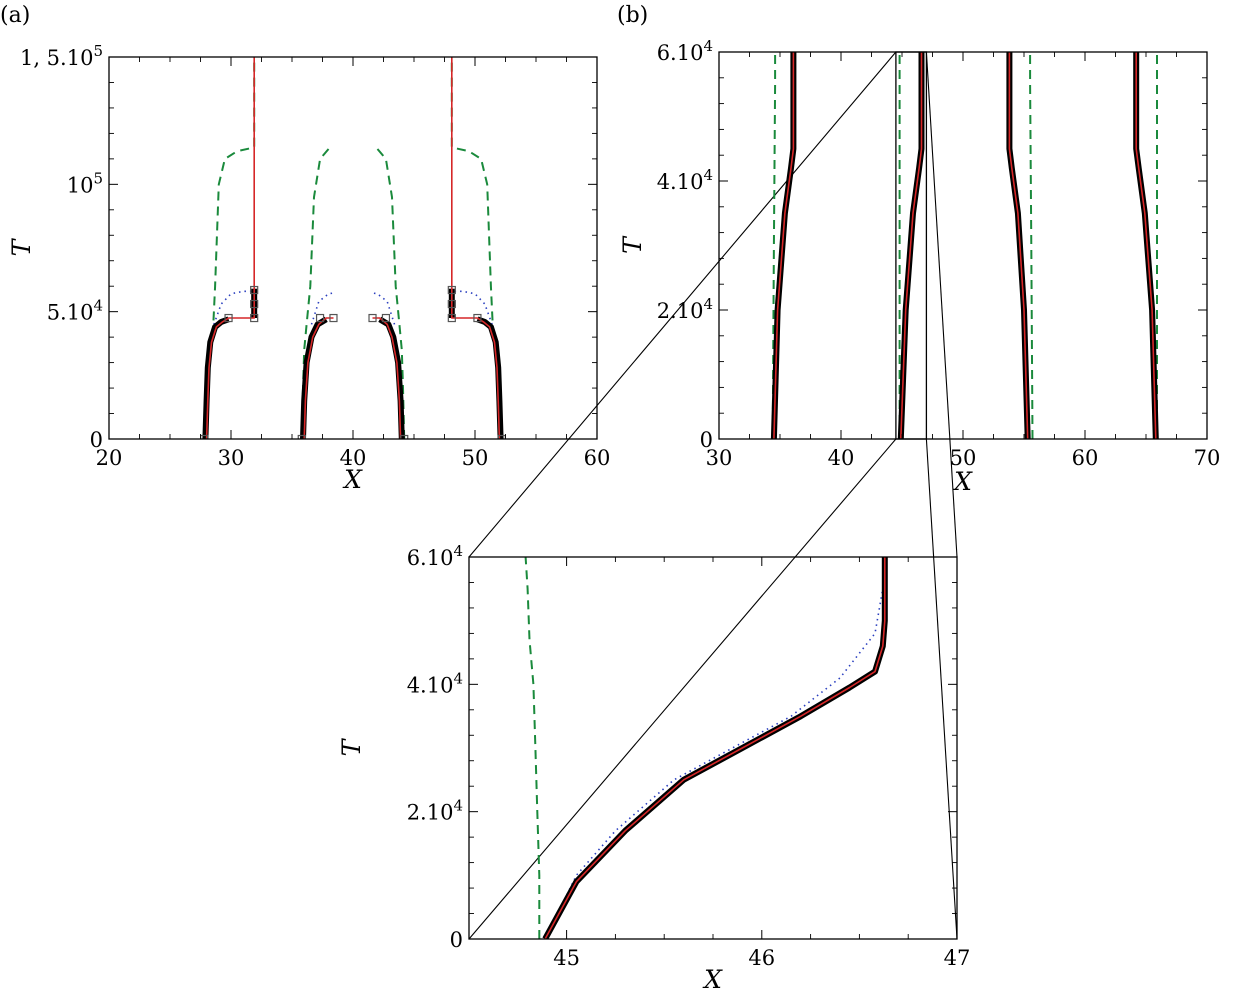 The image size is (1240, 994). I want to click on x-tick-label: 45, so click(566, 958).